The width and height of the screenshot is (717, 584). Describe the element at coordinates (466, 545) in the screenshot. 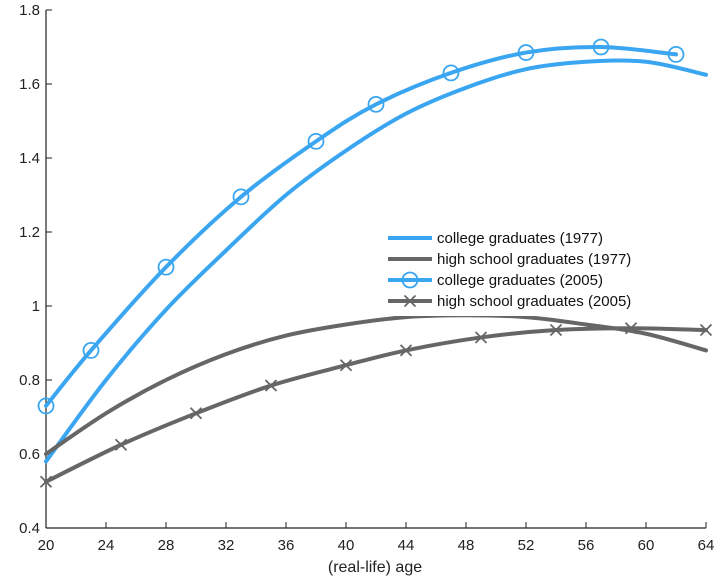

I see `x-tick-label: 48` at that location.